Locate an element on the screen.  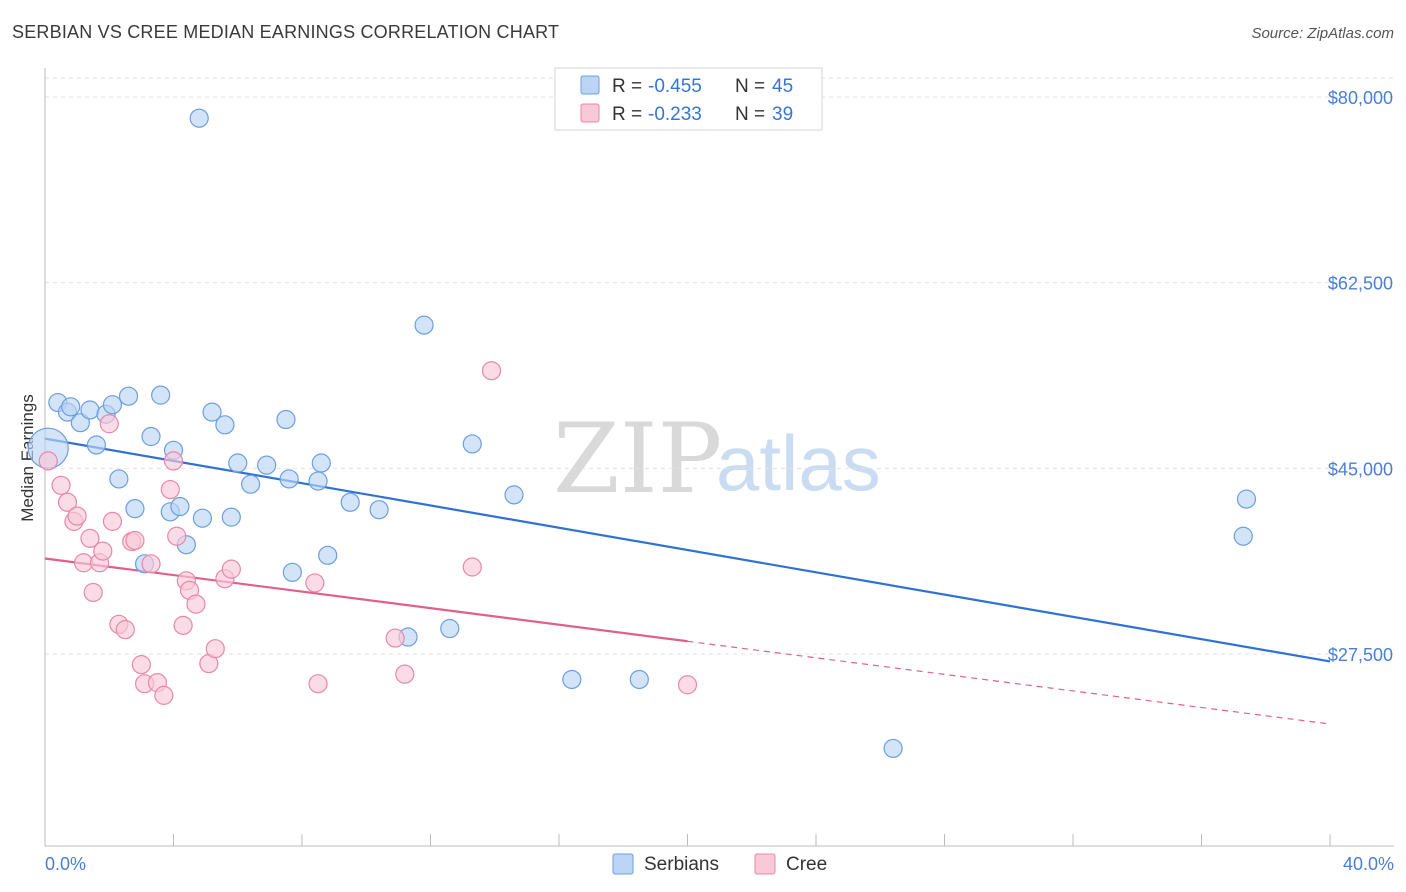
y-tick-label: $80,000 is located at coordinates (1360, 98).